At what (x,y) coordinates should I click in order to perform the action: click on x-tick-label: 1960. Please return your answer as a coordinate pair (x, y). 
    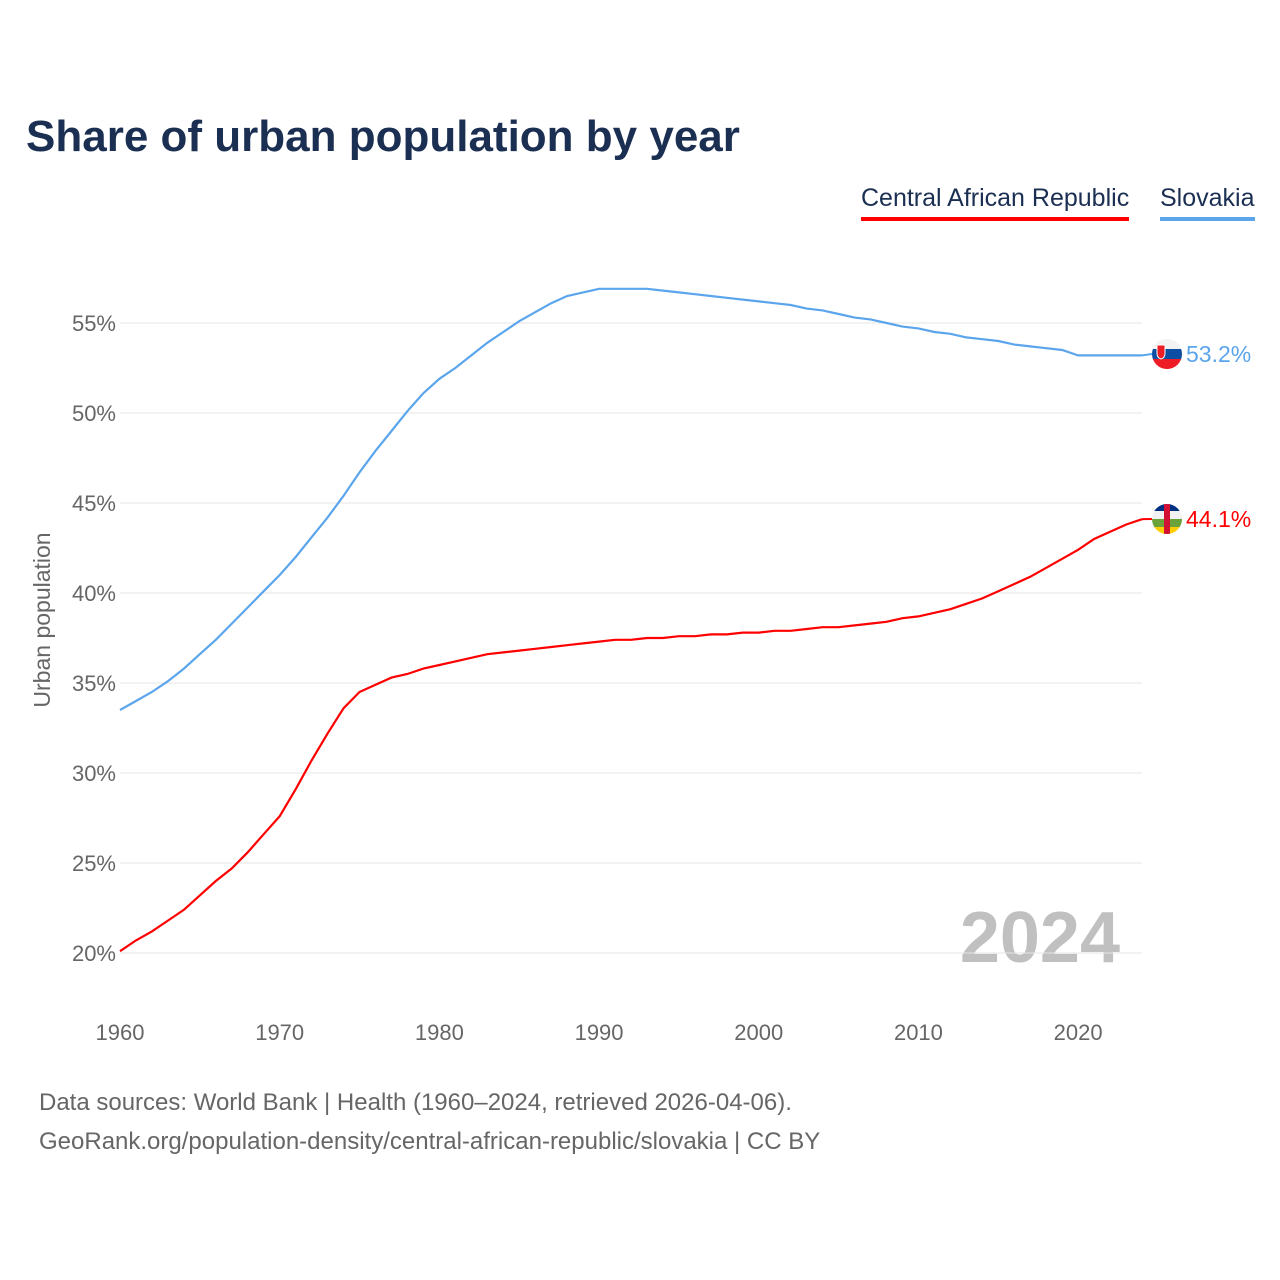
    Looking at the image, I should click on (120, 1032).